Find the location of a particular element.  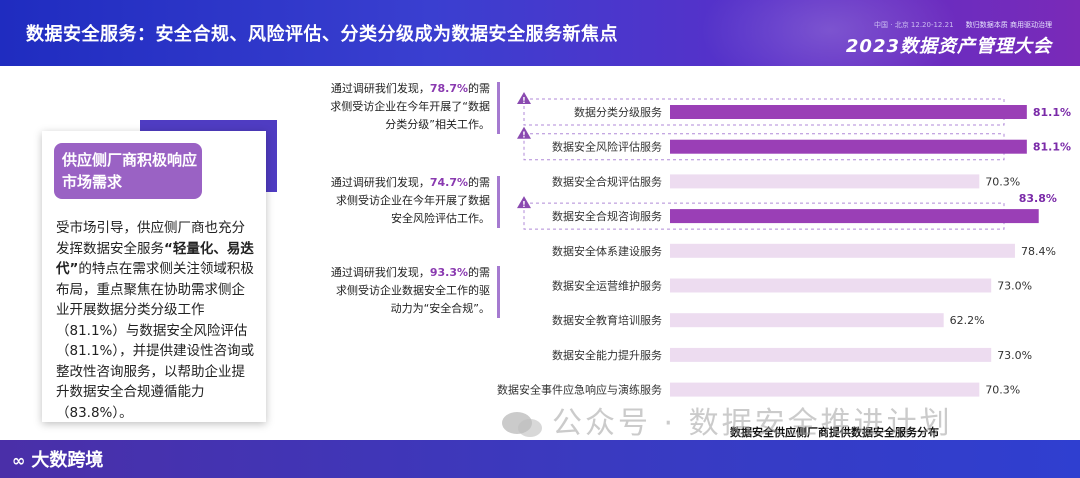

category-label-7: 数据安全教育培训服务 is located at coordinates (607, 320).